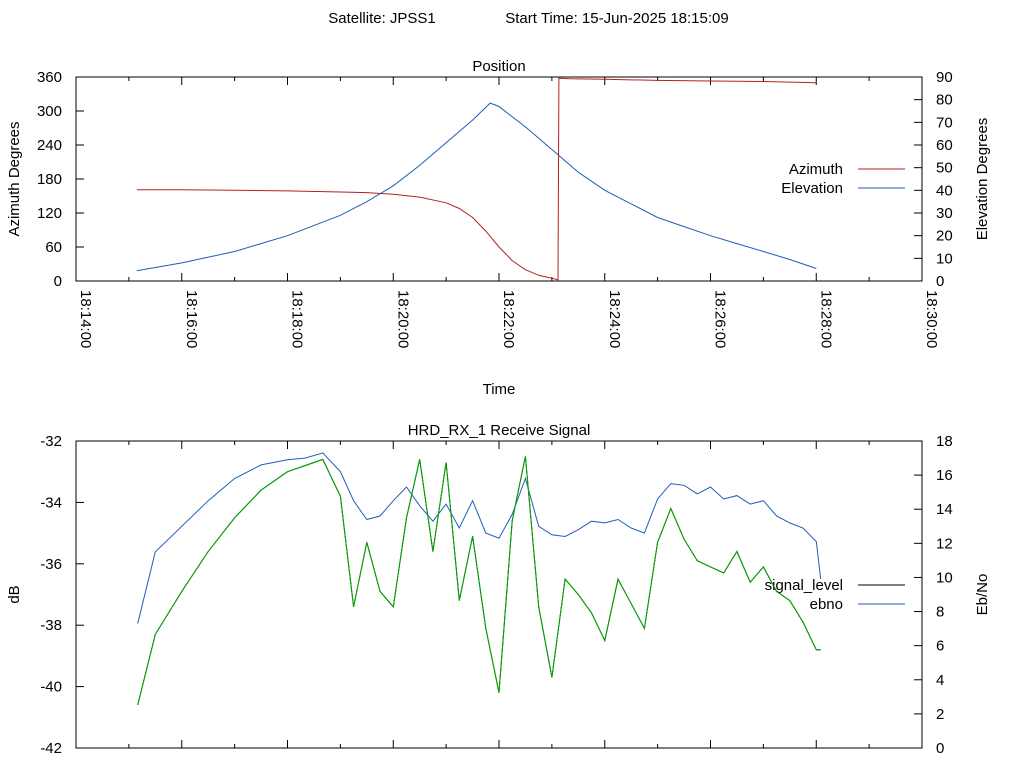 This screenshot has height=768, width=1024. Describe the element at coordinates (499, 430) in the screenshot. I see `c1-chart-title: HRD_RX_1 Receive Signal` at that location.